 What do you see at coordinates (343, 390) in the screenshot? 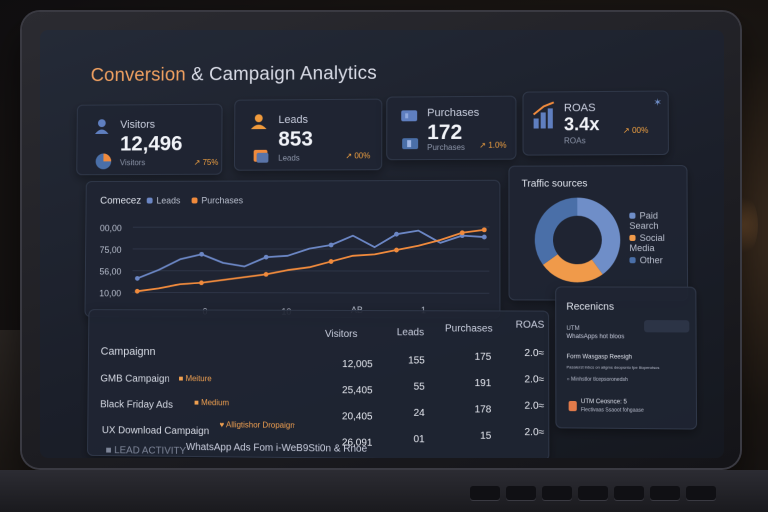
I see `cell-visitors: 25,405` at bounding box center [343, 390].